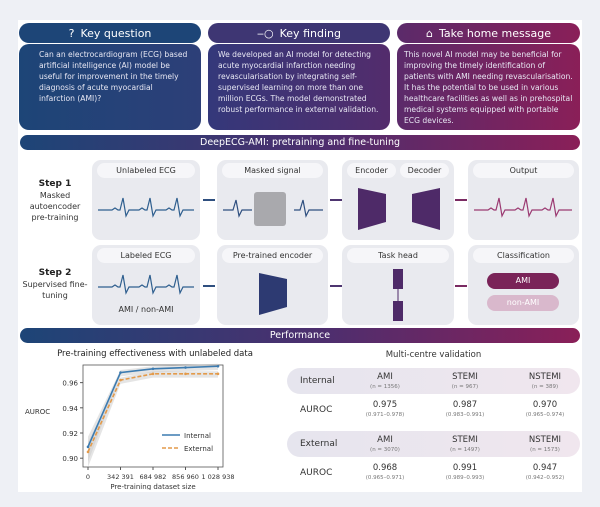 This screenshot has height=507, width=600. What do you see at coordinates (273, 209) in the screenshot?
I see `masked-signal-icon` at bounding box center [273, 209].